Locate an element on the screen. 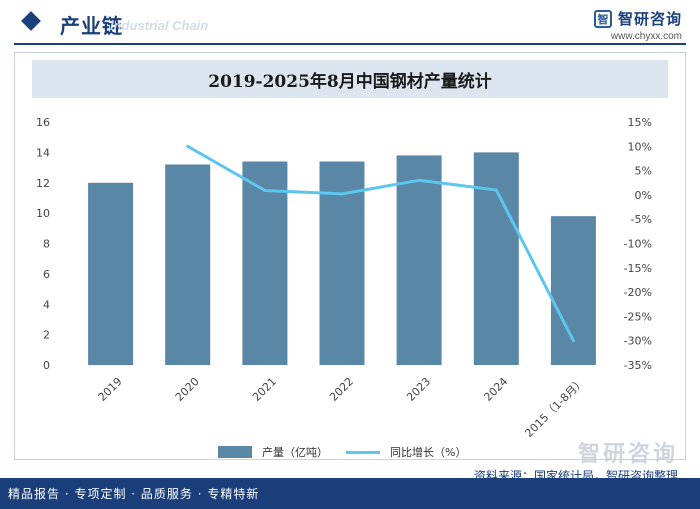 The image size is (700, 509). y-left-tick: 2 is located at coordinates (46, 335).